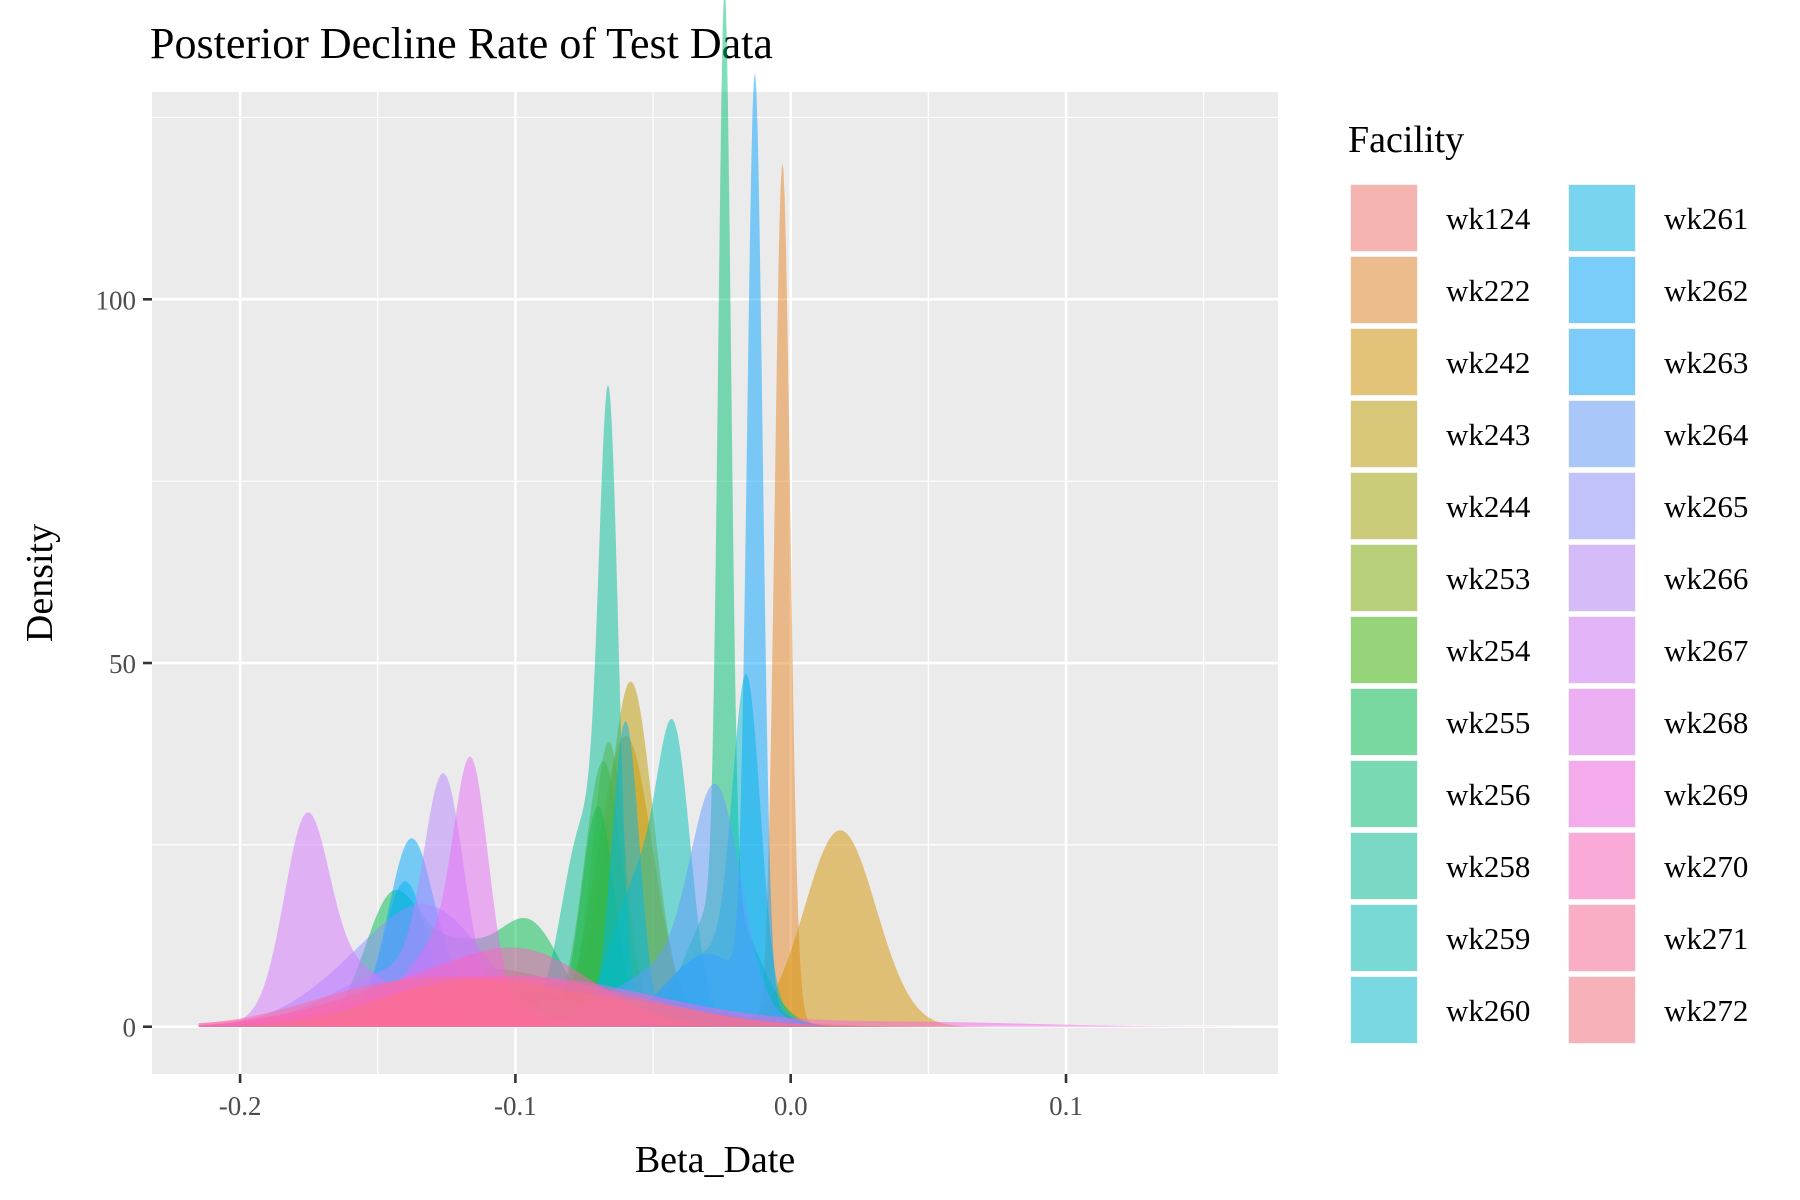 The width and height of the screenshot is (1800, 1200). Describe the element at coordinates (1602, 362) in the screenshot. I see `legend-swatch-wk263` at that location.